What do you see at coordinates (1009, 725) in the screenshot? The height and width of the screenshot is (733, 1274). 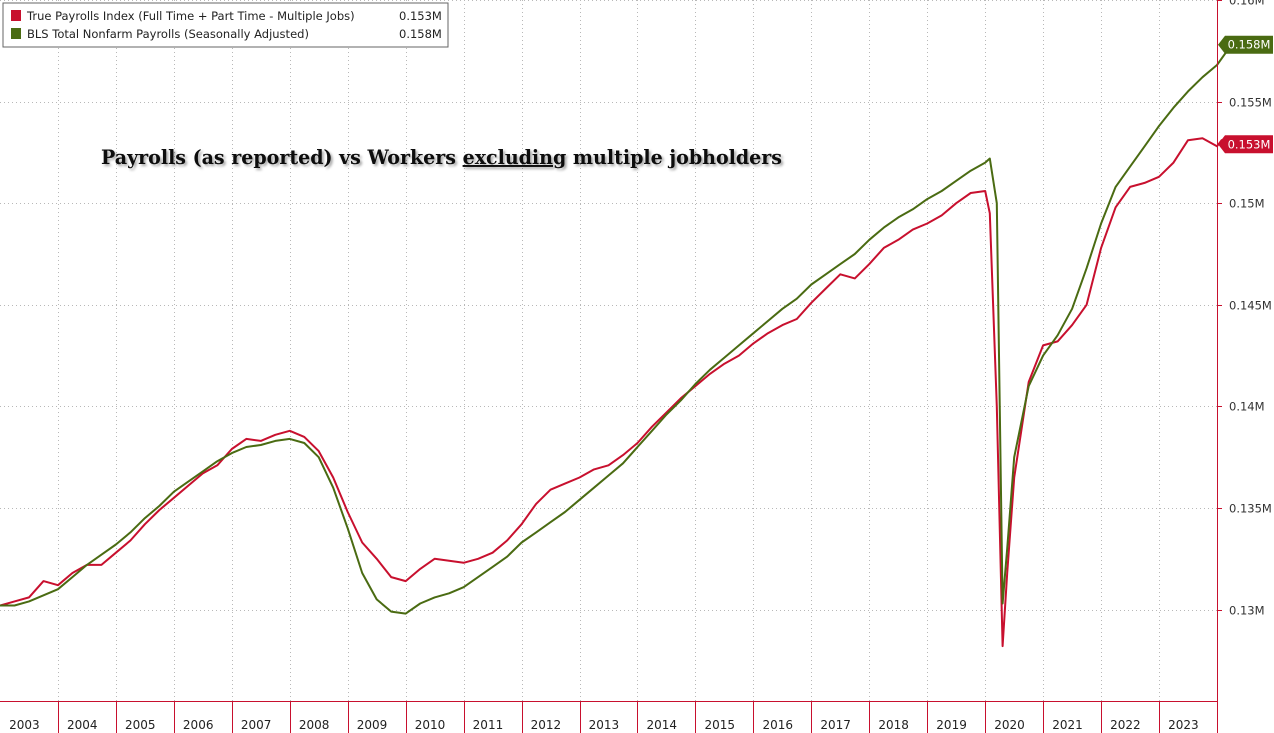 I see `x-tick-label: 2020` at bounding box center [1009, 725].